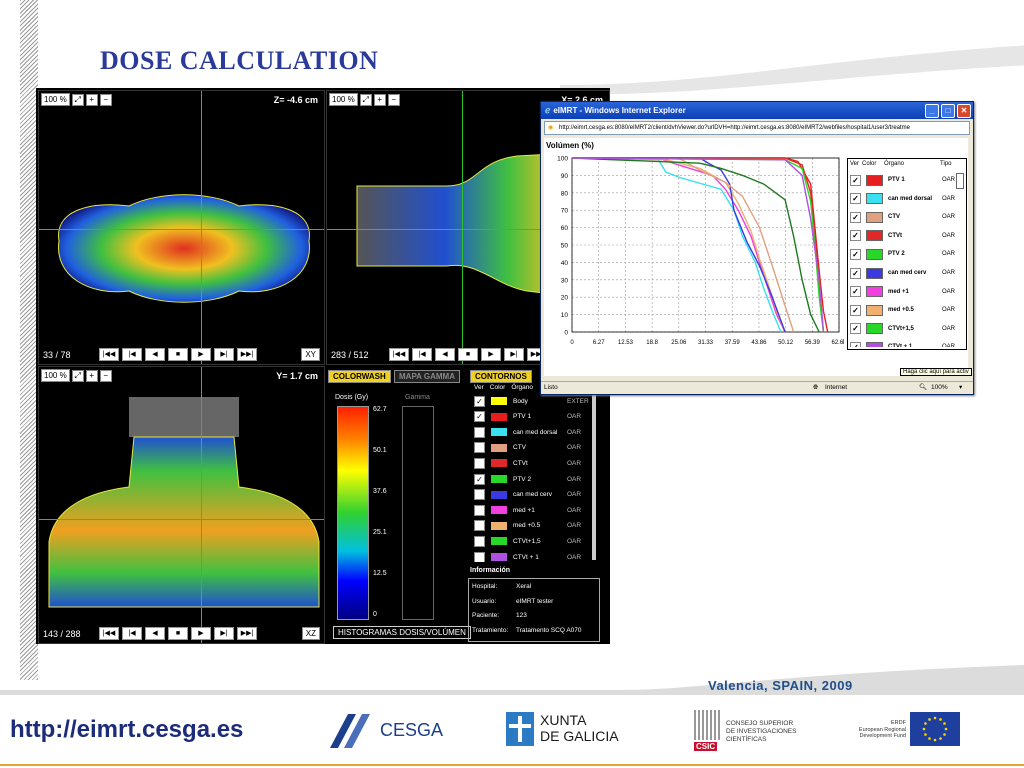 The height and width of the screenshot is (768, 1024). What do you see at coordinates (901, 199) in the screenshot?
I see `organ-row: ✓ can med dorsal OAR` at bounding box center [901, 199].